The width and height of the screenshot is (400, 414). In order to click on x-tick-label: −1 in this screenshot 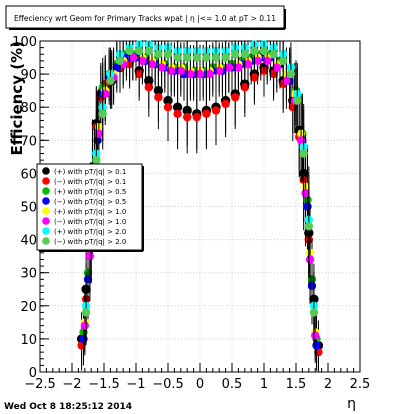, I will do `click(135, 384)`.